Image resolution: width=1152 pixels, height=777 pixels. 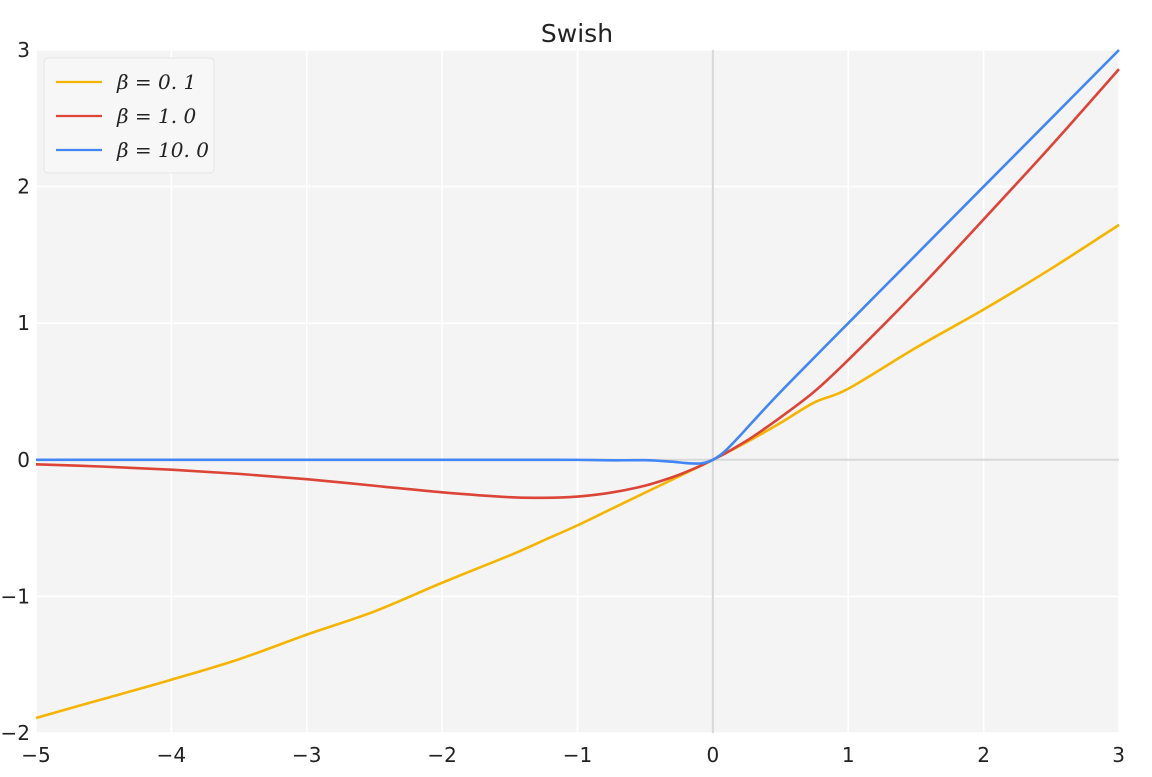 I want to click on x-tick-label: −1, so click(x=577, y=755).